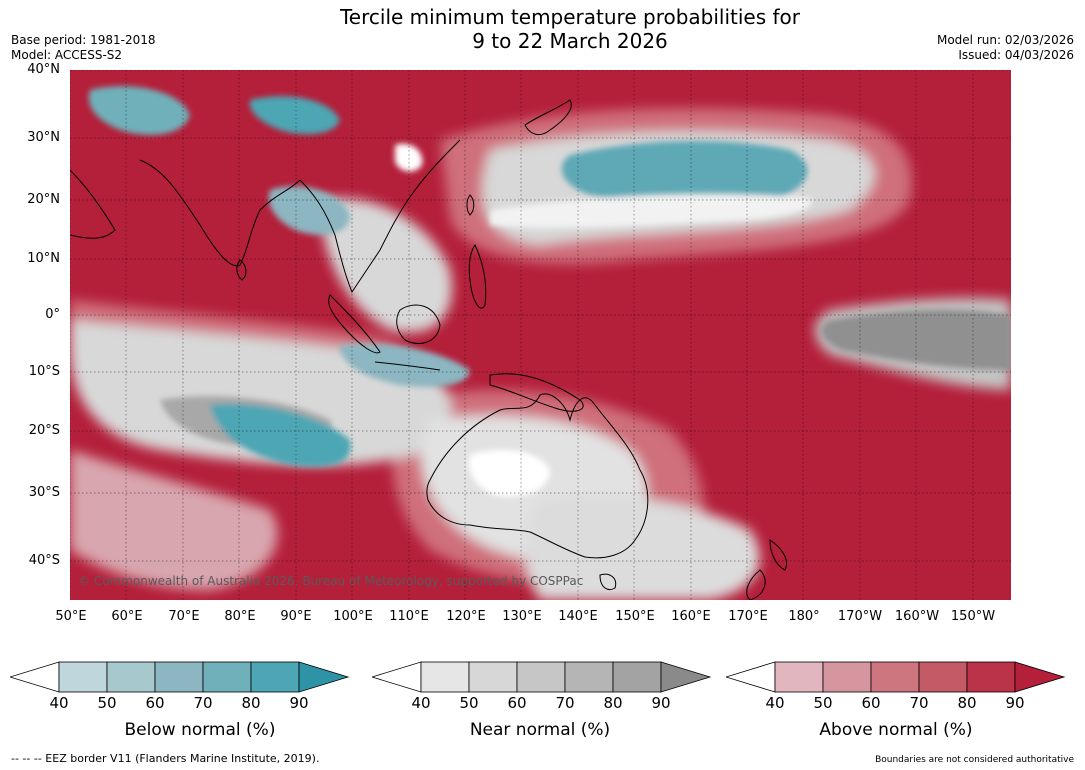 The height and width of the screenshot is (770, 1085). Describe the element at coordinates (418, 324) in the screenshot. I see `coast-borneo` at that location.